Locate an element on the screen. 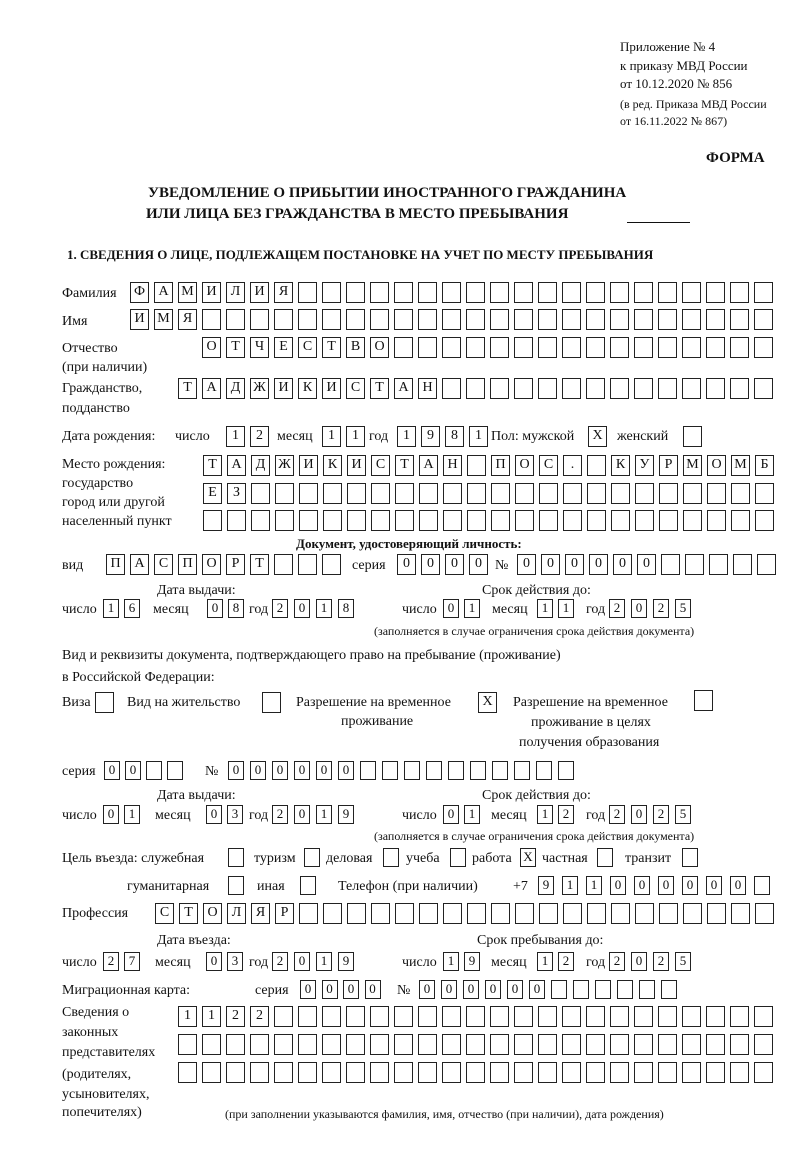  char-cell: Л is located at coordinates (235, 292).